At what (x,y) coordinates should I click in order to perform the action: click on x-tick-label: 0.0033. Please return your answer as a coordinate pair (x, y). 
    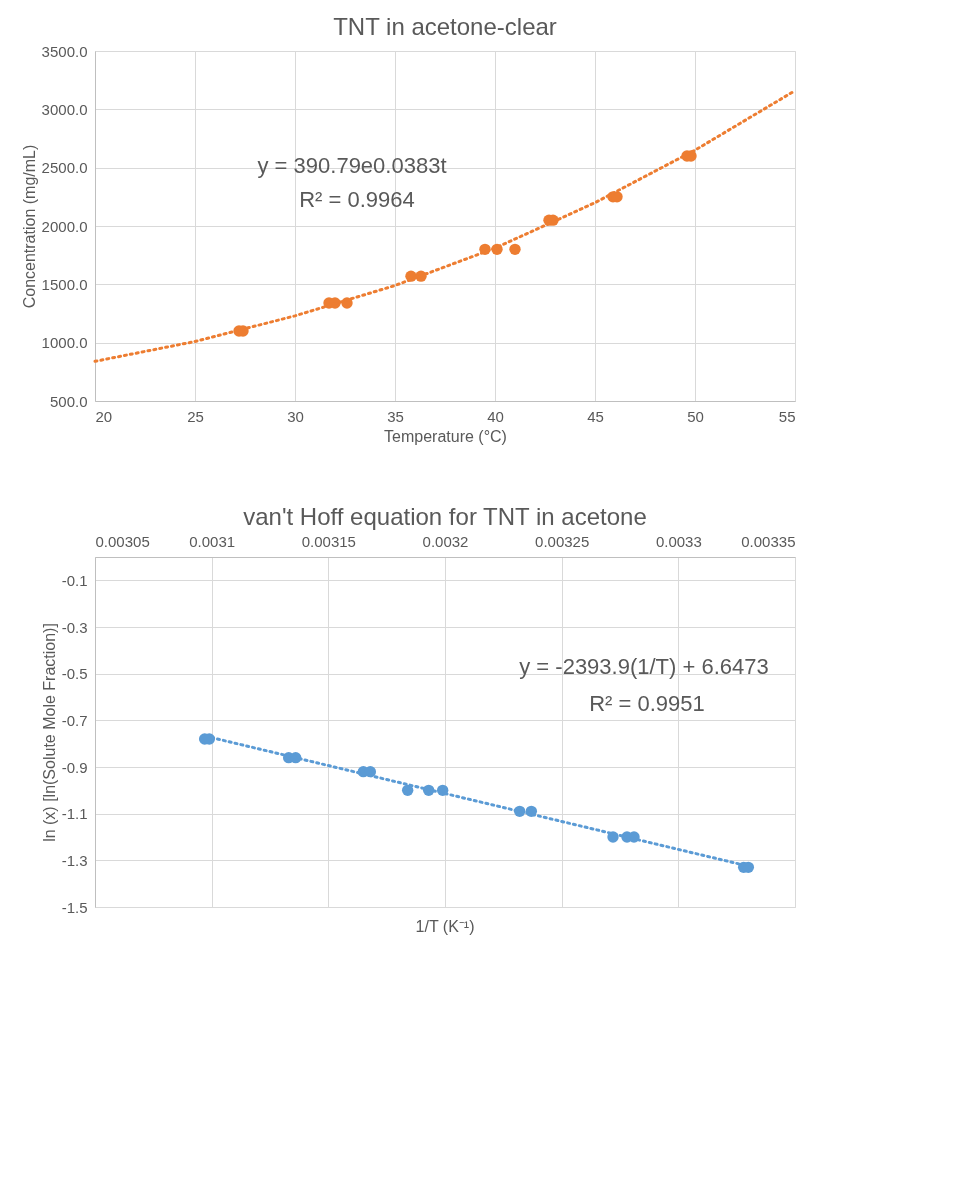
    Looking at the image, I should click on (678, 541).